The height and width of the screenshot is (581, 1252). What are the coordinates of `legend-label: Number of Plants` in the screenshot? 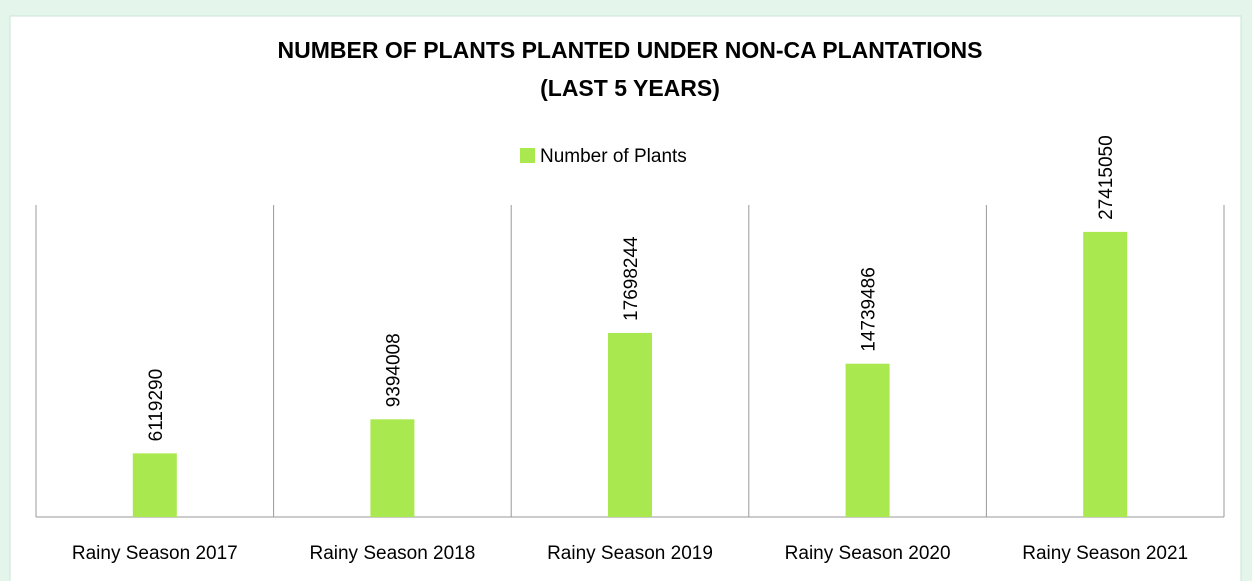 It's located at (613, 156).